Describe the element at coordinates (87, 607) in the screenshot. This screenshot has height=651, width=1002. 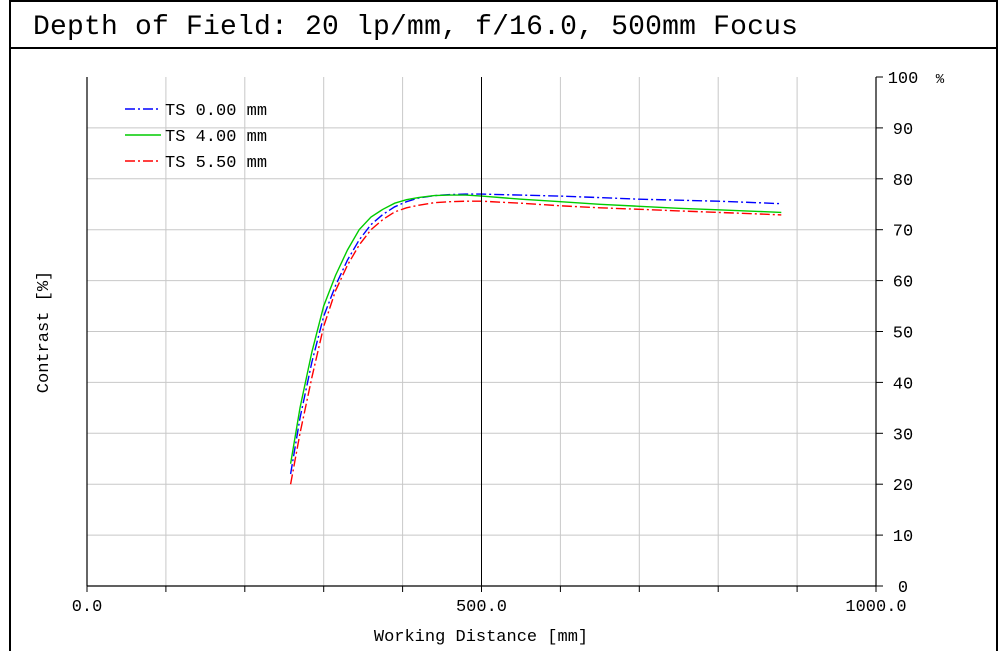
I see `x-tick-label: 0.0` at that location.